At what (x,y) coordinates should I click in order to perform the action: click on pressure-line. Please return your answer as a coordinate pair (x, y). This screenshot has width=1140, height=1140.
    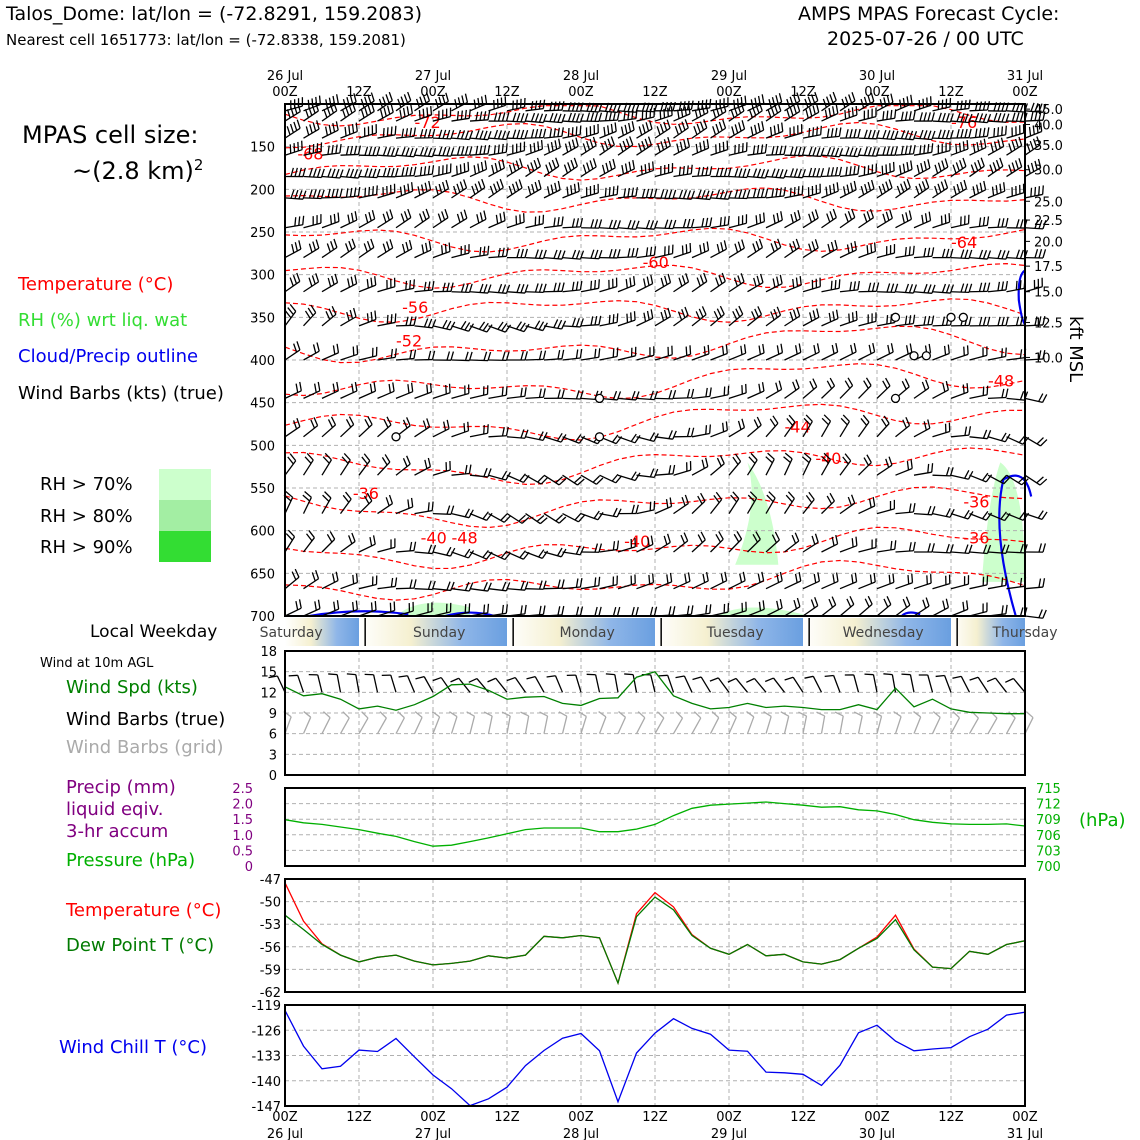
    Looking at the image, I should click on (655, 824).